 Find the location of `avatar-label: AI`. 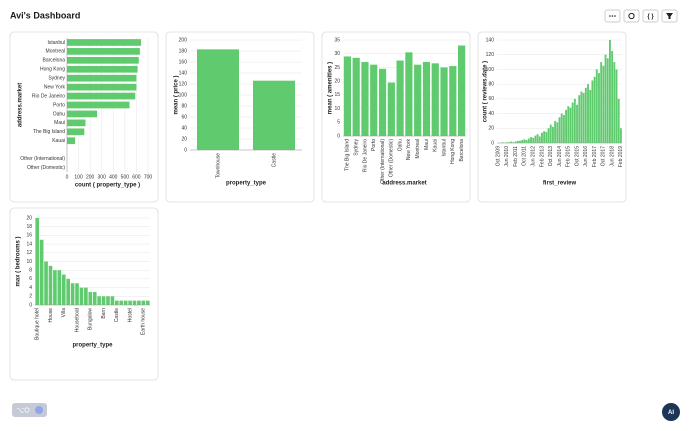

avatar-label: AI is located at coordinates (671, 413).